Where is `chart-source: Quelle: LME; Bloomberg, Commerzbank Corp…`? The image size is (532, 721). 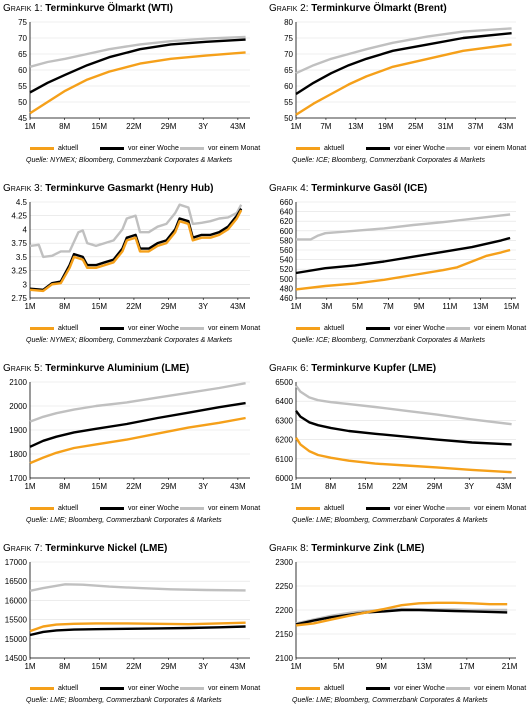
chart-source: Quelle: LME; Bloomberg, Commerzbank Corp… is located at coordinates (390, 700).